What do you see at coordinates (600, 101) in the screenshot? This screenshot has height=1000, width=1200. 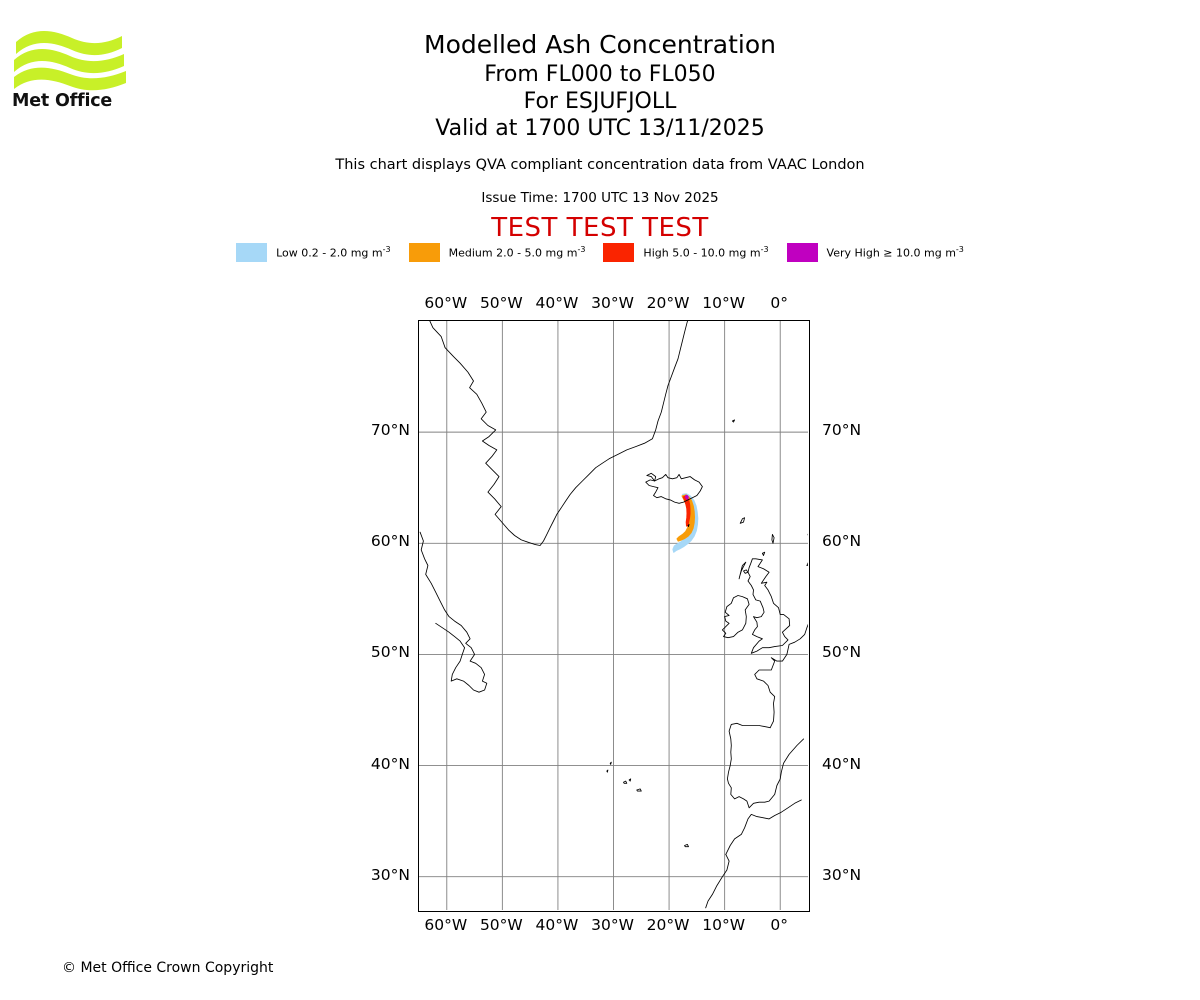 I see `title-volcano: For ESJUFJOLL` at bounding box center [600, 101].